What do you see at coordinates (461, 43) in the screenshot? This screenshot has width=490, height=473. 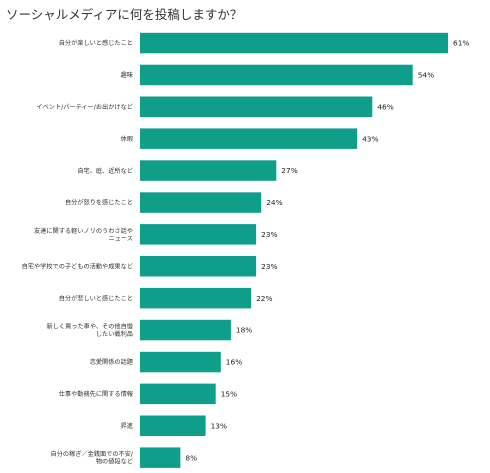 I see `data-label: 61%` at bounding box center [461, 43].